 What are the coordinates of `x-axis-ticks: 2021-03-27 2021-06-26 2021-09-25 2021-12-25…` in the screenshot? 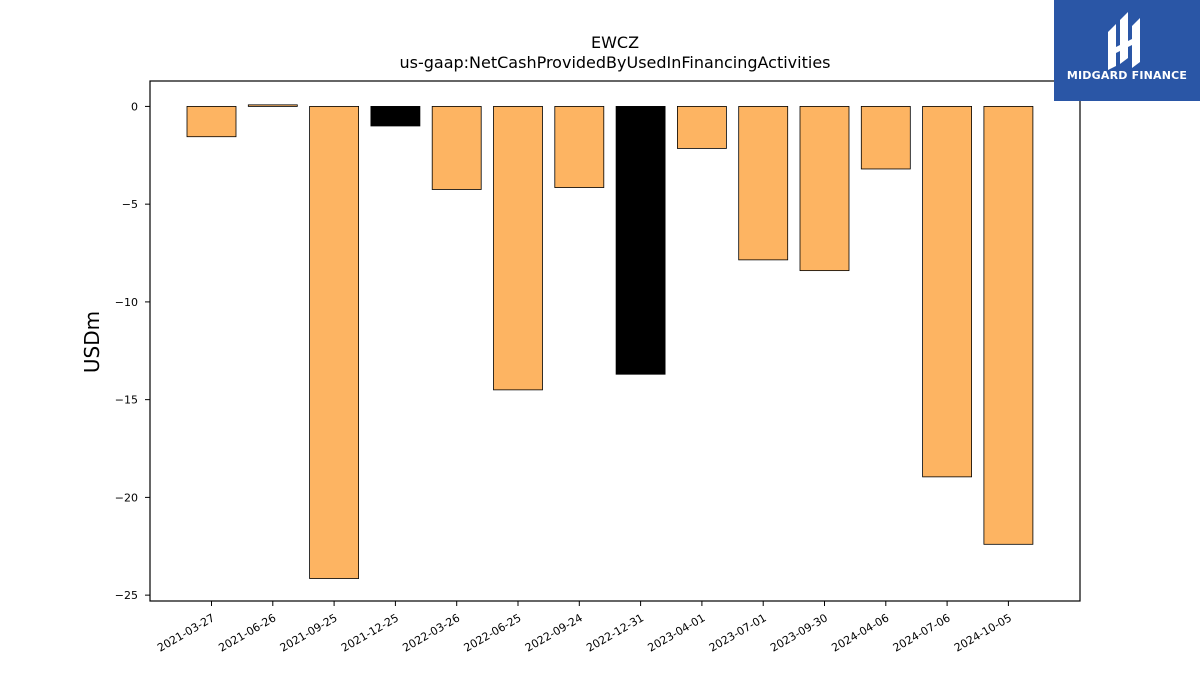 It's located at (584, 628).